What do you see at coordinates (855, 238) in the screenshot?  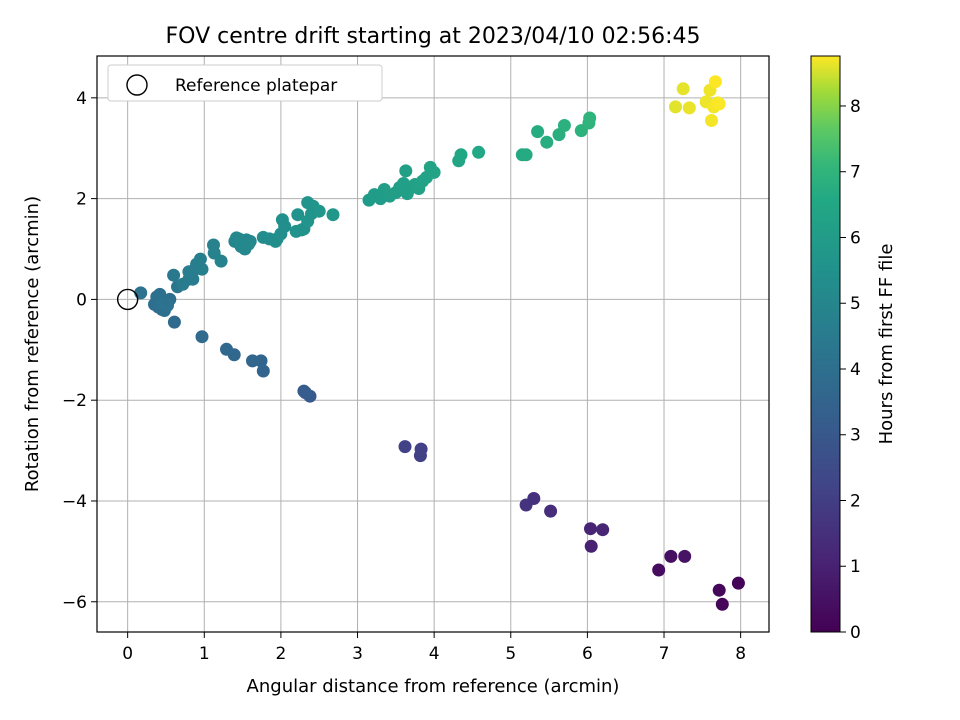 I see `colorbar-tick-label: 6` at bounding box center [855, 238].